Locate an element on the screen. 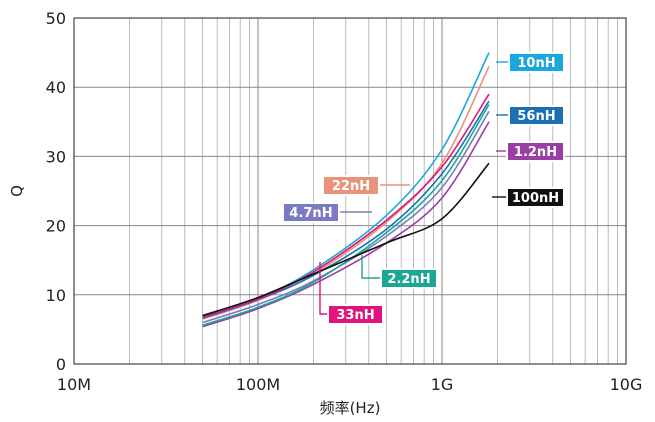 Image resolution: width=655 pixels, height=422 pixels. series-label-22nH: 22nH is located at coordinates (366, 185).